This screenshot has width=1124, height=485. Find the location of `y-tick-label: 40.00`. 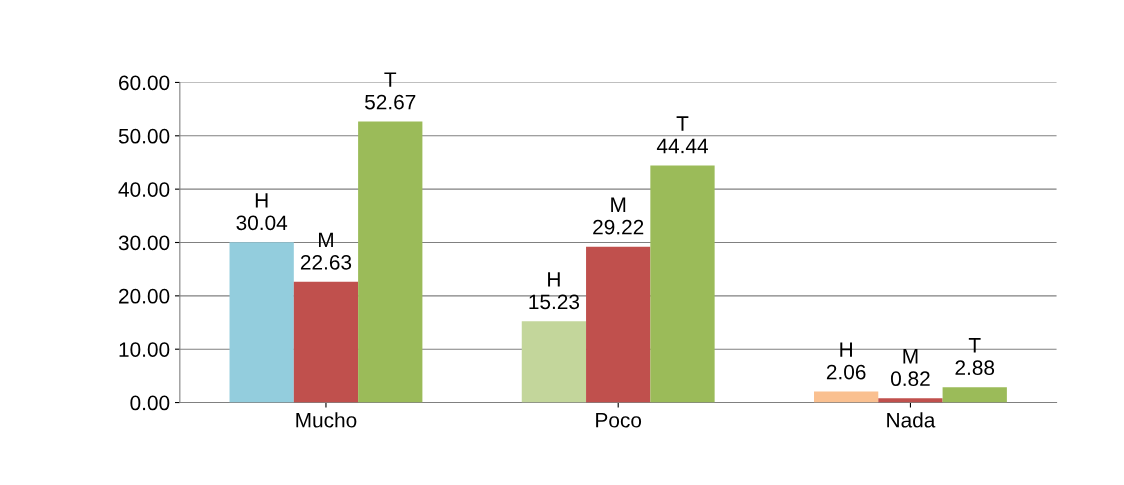

y-tick-label: 40.00 is located at coordinates (144, 189).